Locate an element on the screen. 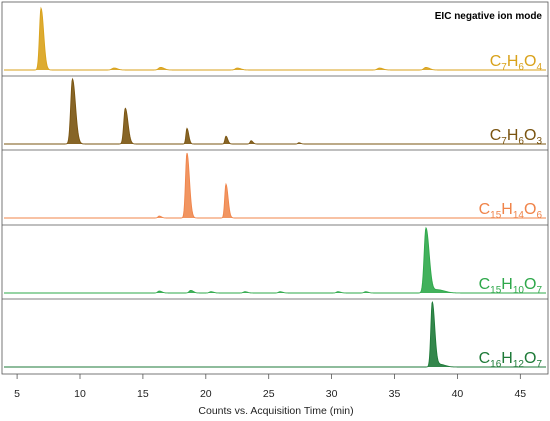  x-tick-label: 20 is located at coordinates (206, 394).